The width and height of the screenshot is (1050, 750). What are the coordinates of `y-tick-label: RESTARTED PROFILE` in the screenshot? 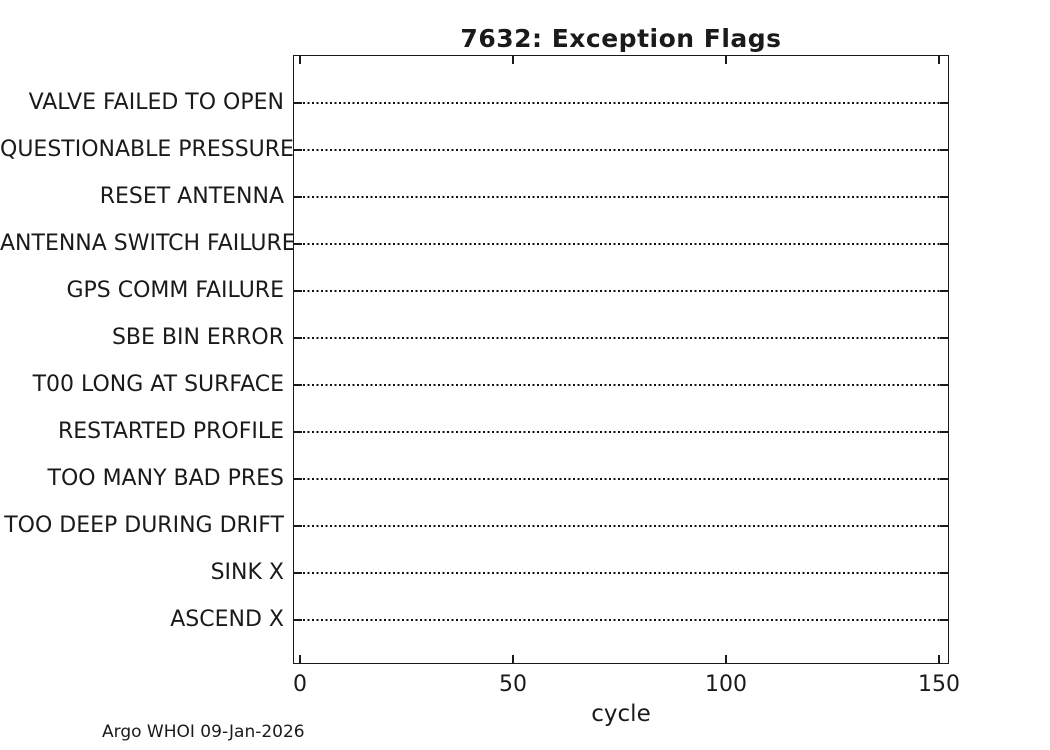 It's located at (170, 431).